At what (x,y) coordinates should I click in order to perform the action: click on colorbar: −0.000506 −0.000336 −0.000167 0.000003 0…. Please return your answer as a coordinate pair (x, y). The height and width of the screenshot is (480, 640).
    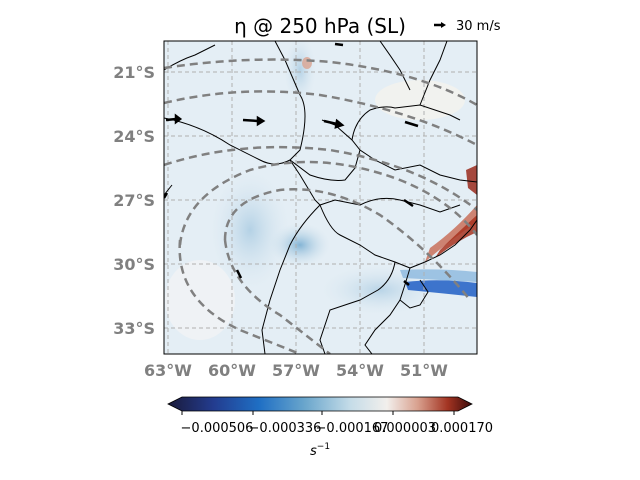
    Looking at the image, I should click on (330, 427).